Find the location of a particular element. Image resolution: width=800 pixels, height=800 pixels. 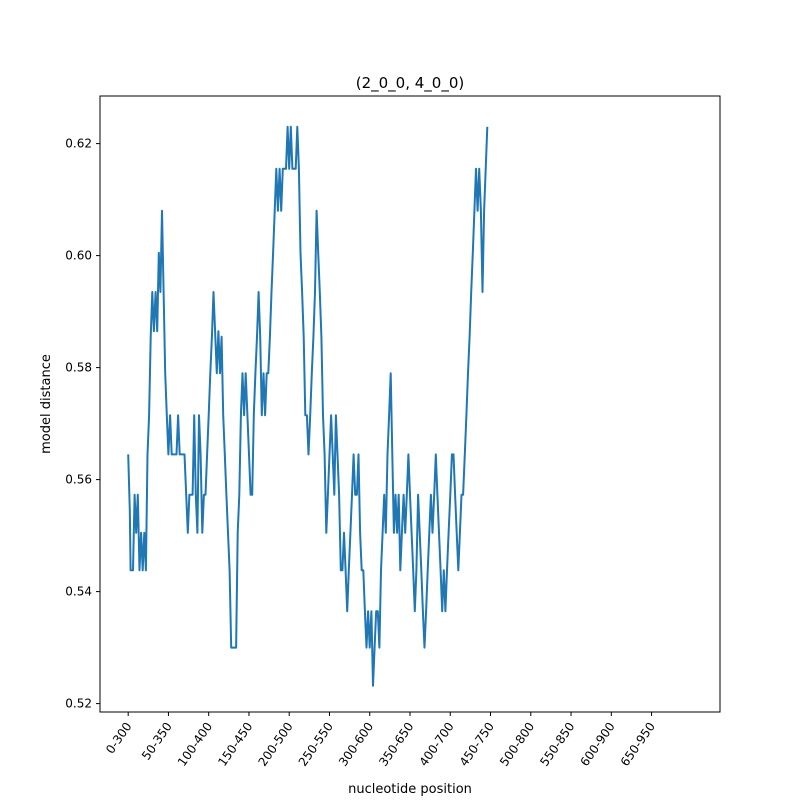

x-tick-label: 200-500 is located at coordinates (275, 744).